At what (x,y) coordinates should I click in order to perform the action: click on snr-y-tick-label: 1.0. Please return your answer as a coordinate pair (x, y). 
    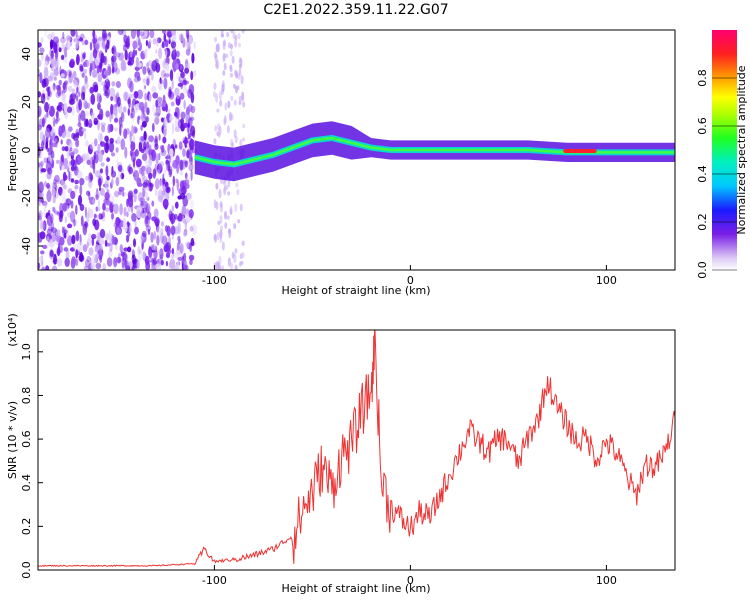
    Looking at the image, I should click on (26, 352).